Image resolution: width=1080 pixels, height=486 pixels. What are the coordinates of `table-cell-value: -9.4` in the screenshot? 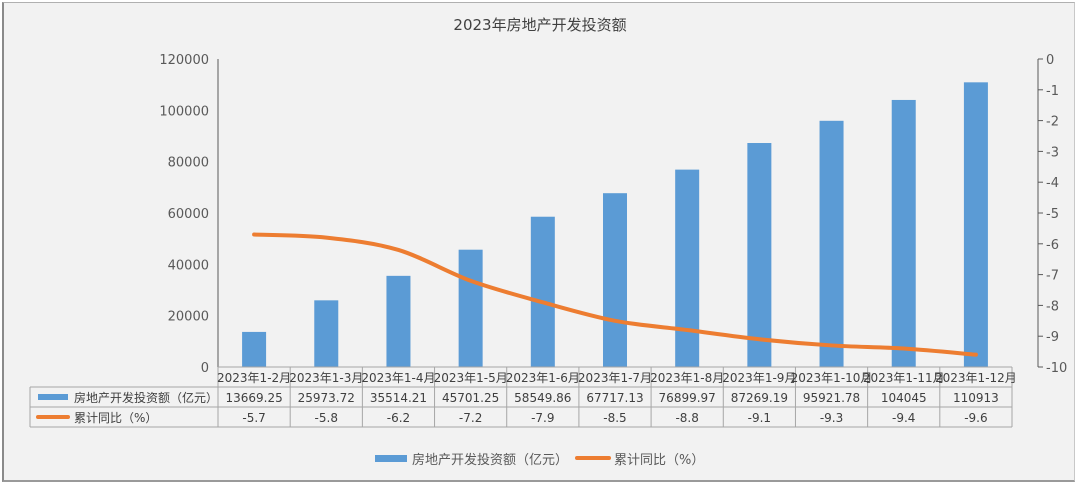 It's located at (903, 418).